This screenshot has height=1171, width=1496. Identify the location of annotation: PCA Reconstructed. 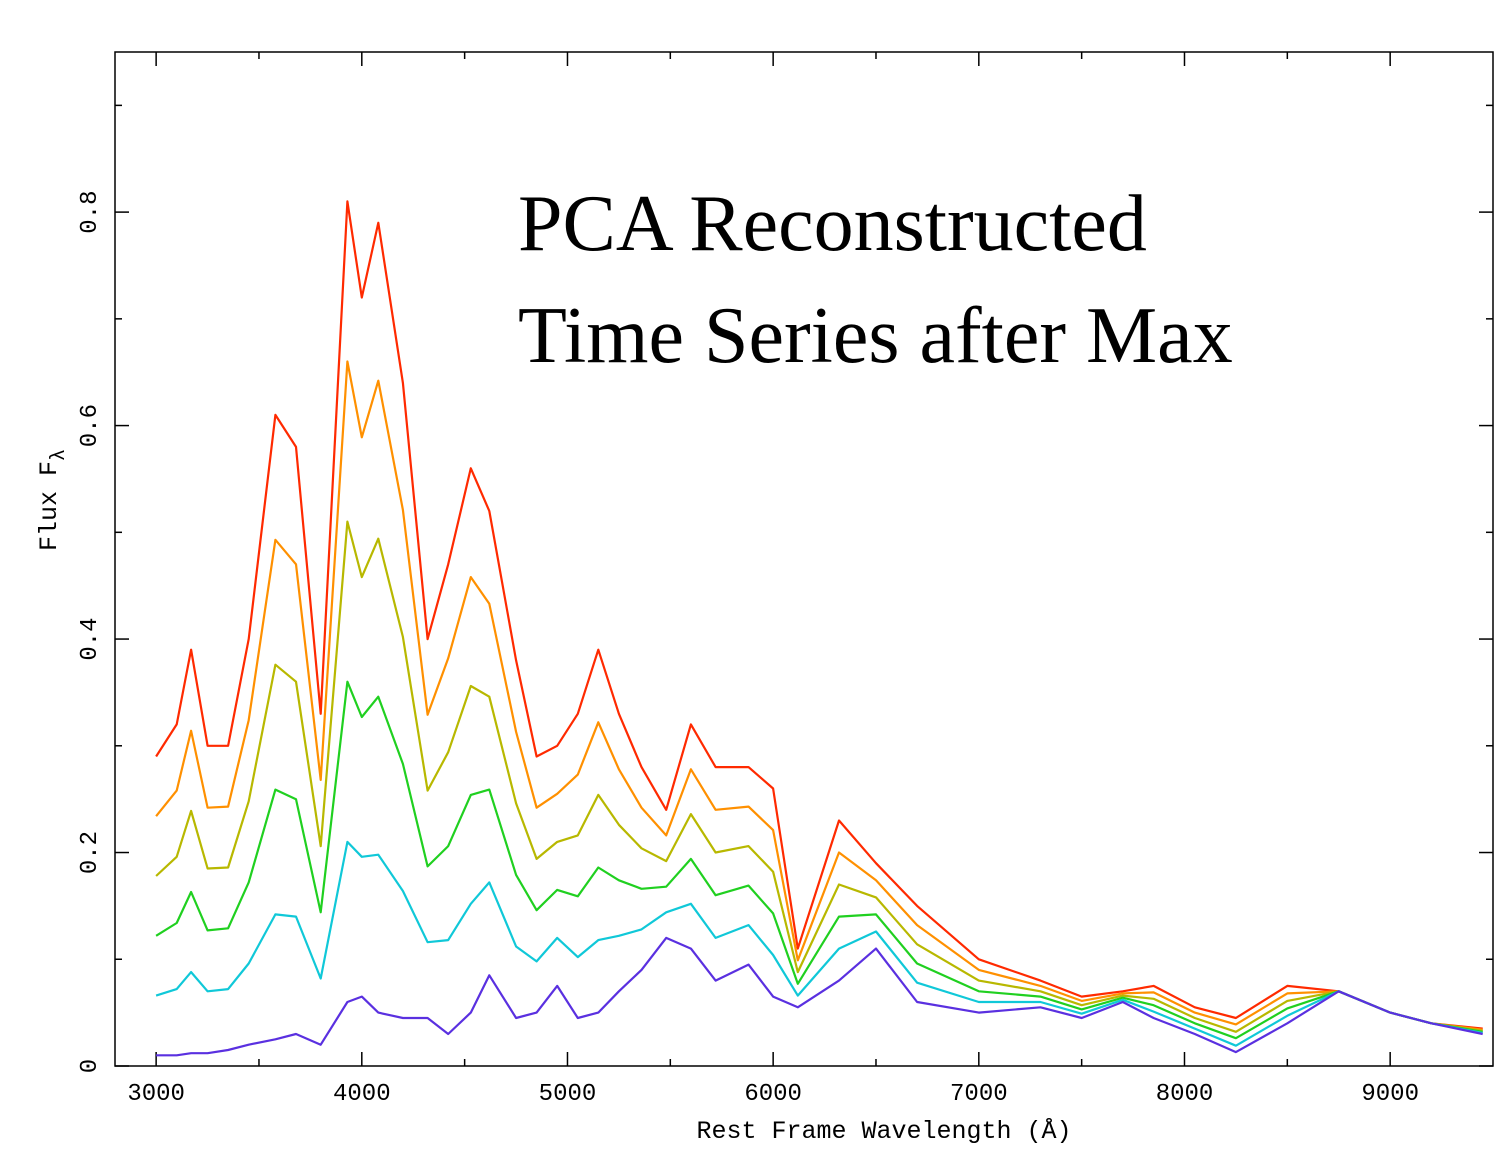
(832, 224).